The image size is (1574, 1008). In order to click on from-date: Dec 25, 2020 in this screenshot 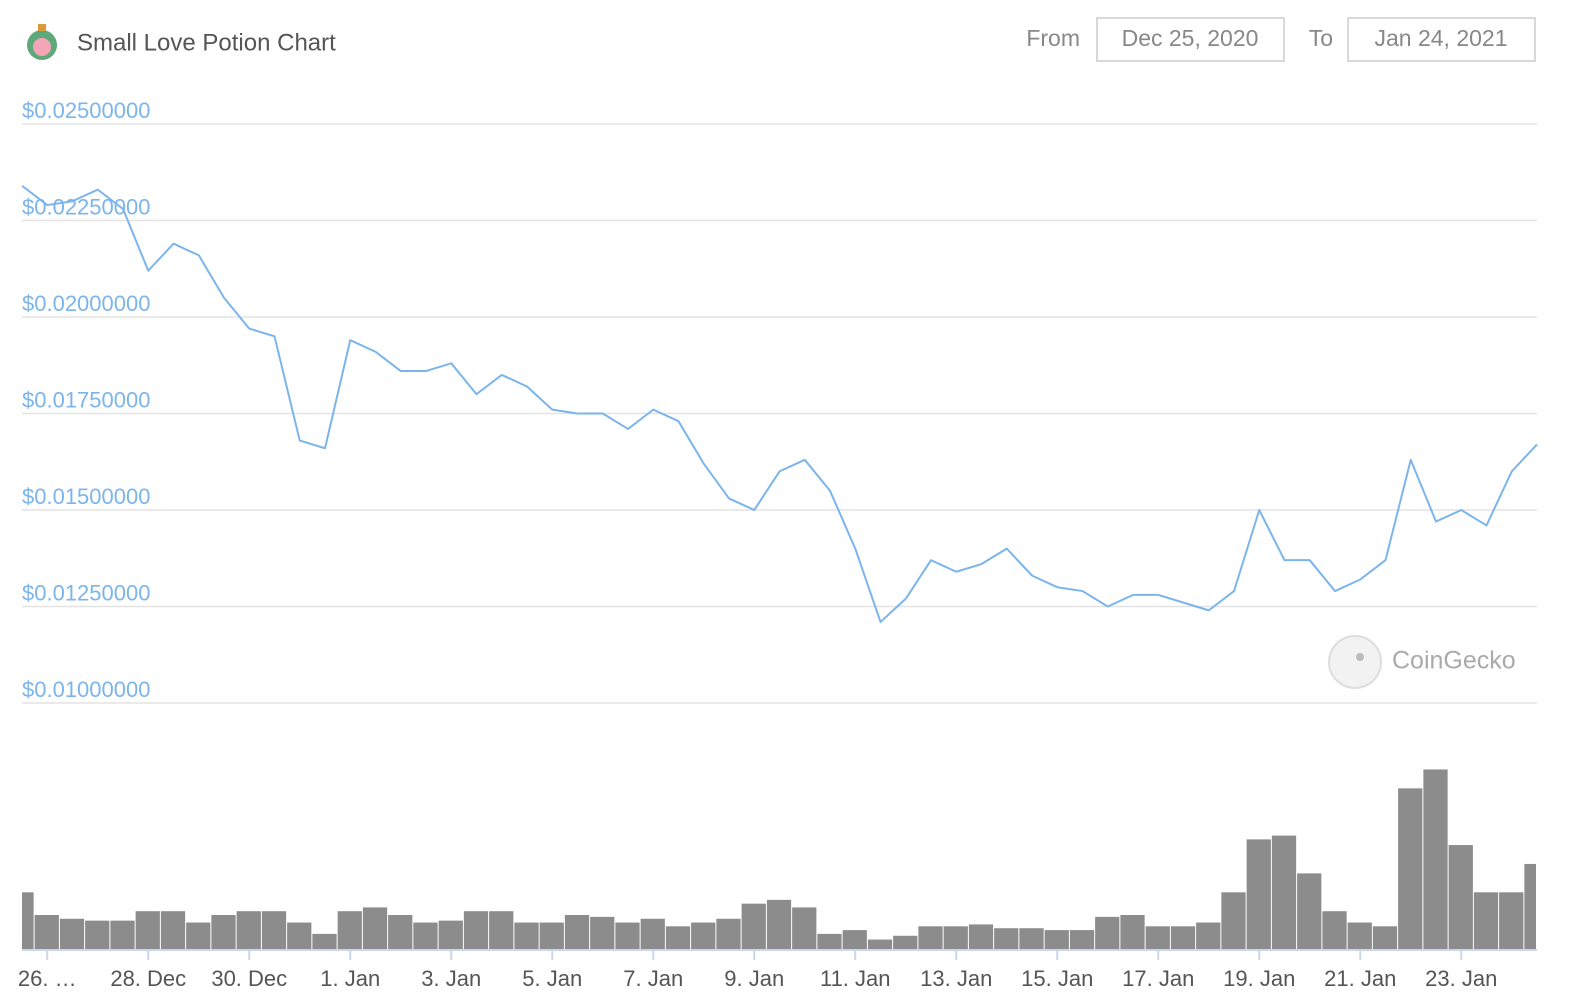, I will do `click(1190, 38)`.